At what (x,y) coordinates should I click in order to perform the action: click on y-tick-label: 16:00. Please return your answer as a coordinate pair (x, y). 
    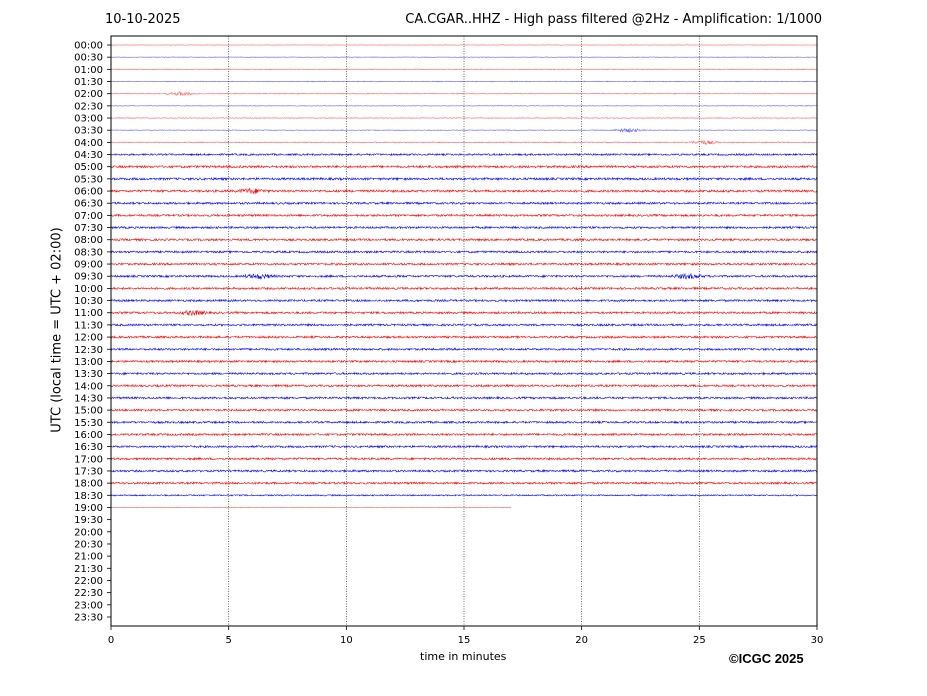
    Looking at the image, I should click on (88, 435).